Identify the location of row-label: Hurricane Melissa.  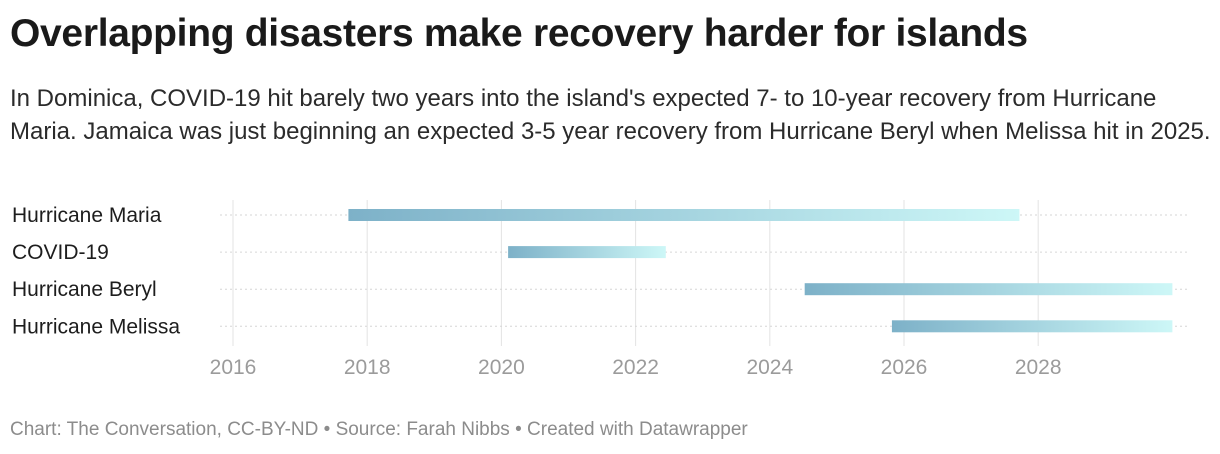
(96, 326).